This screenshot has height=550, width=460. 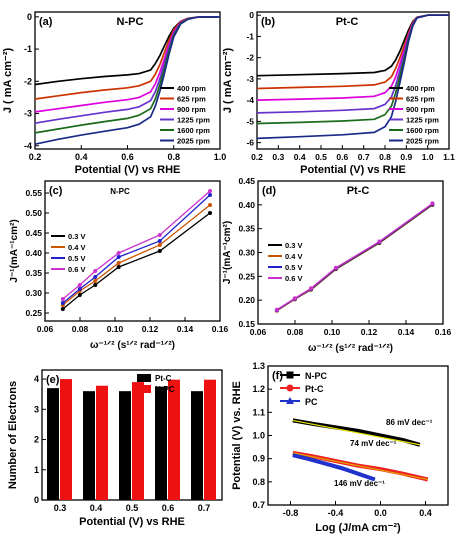 I want to click on x-tick-label: 0.9, so click(x=406, y=157).